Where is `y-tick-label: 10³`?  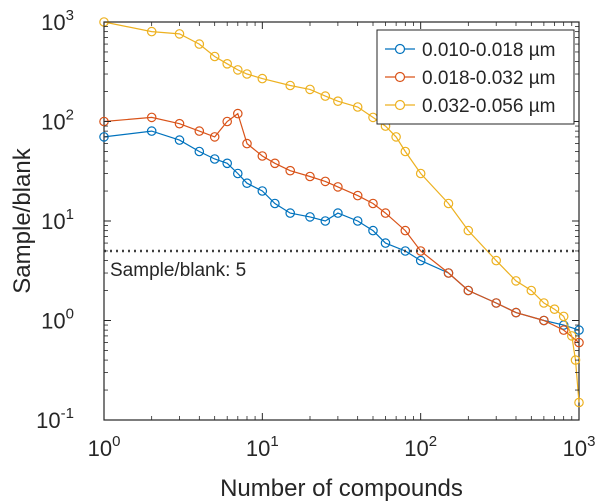 y-tick-label: 10³ is located at coordinates (57, 21).